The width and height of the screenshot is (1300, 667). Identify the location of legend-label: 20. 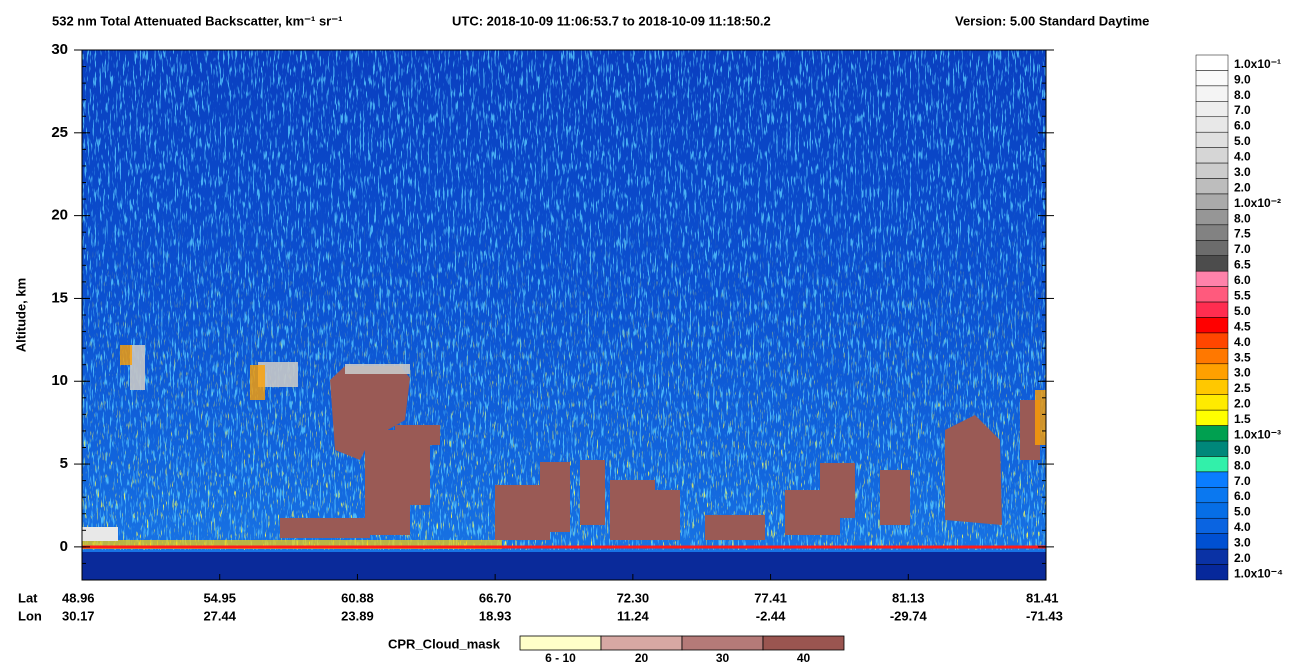
(642, 658).